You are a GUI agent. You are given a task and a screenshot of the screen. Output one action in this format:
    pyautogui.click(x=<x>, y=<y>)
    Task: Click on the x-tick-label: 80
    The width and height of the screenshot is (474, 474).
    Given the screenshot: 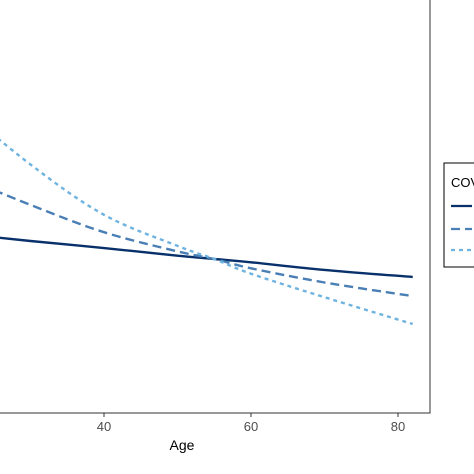 What is the action you would take?
    pyautogui.click(x=398, y=426)
    